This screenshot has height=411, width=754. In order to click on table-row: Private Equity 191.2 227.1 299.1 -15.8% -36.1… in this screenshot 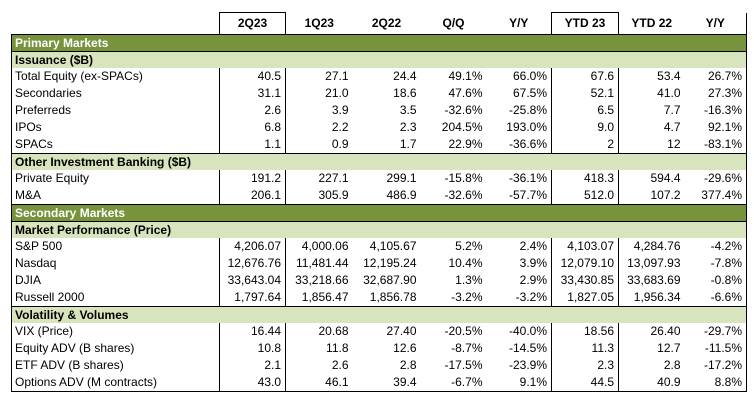, I will do `click(379, 178)`.